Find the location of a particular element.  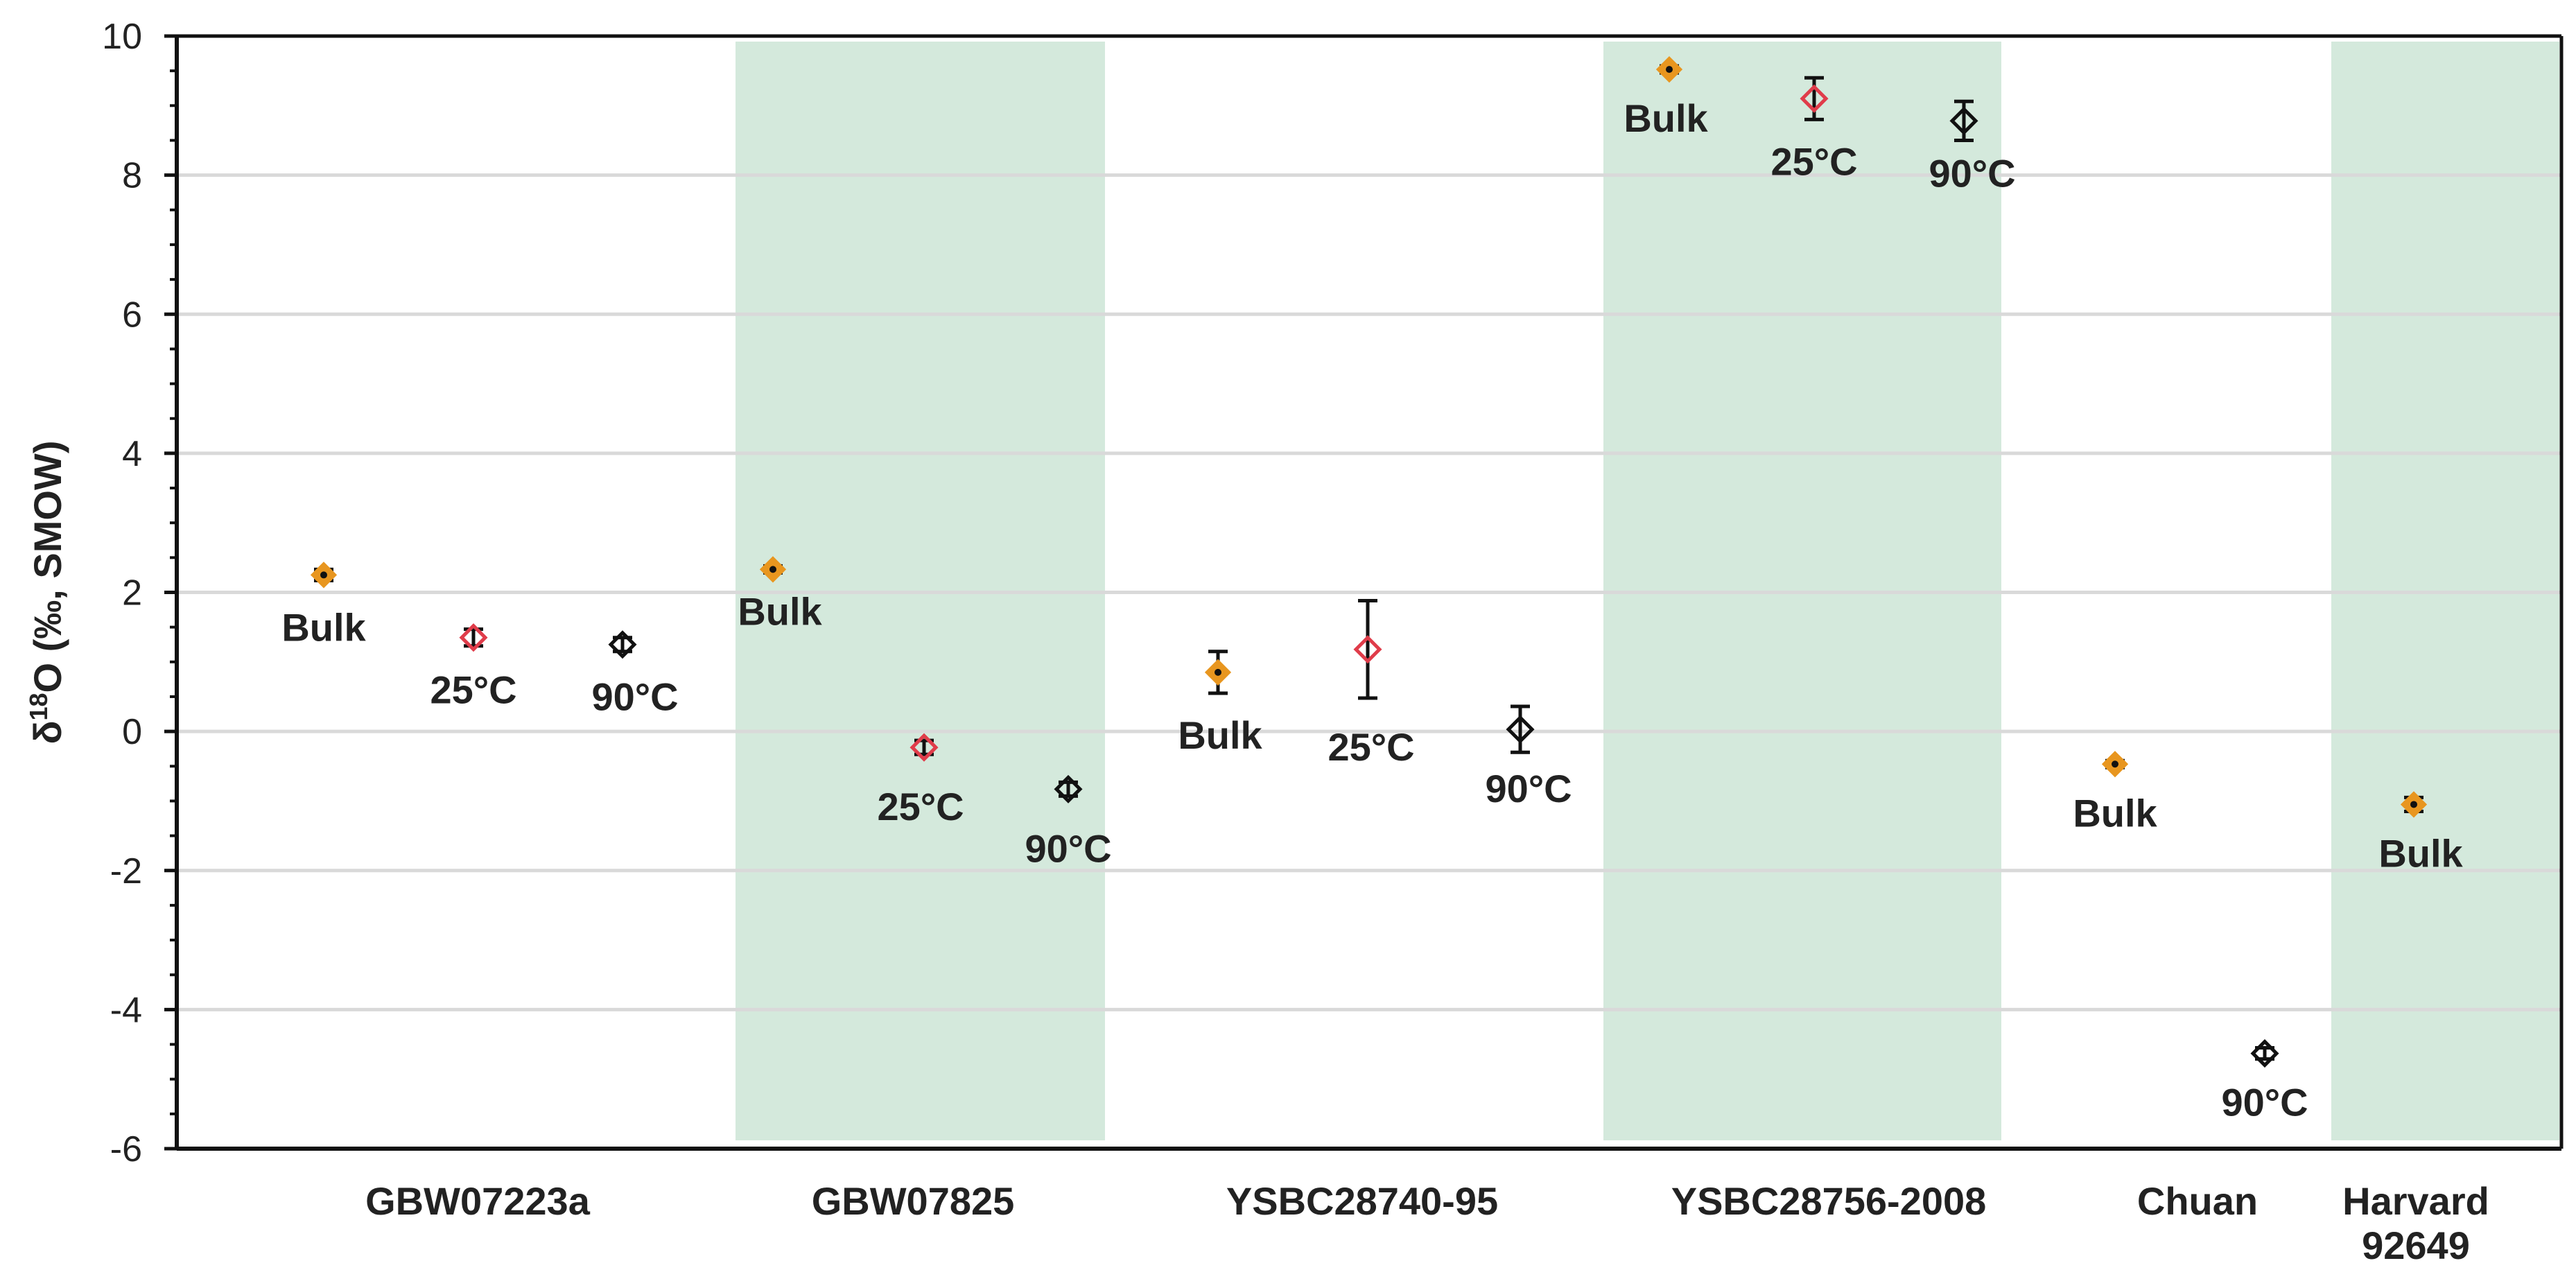

category-label-line: GBW07223a is located at coordinates (478, 1201).